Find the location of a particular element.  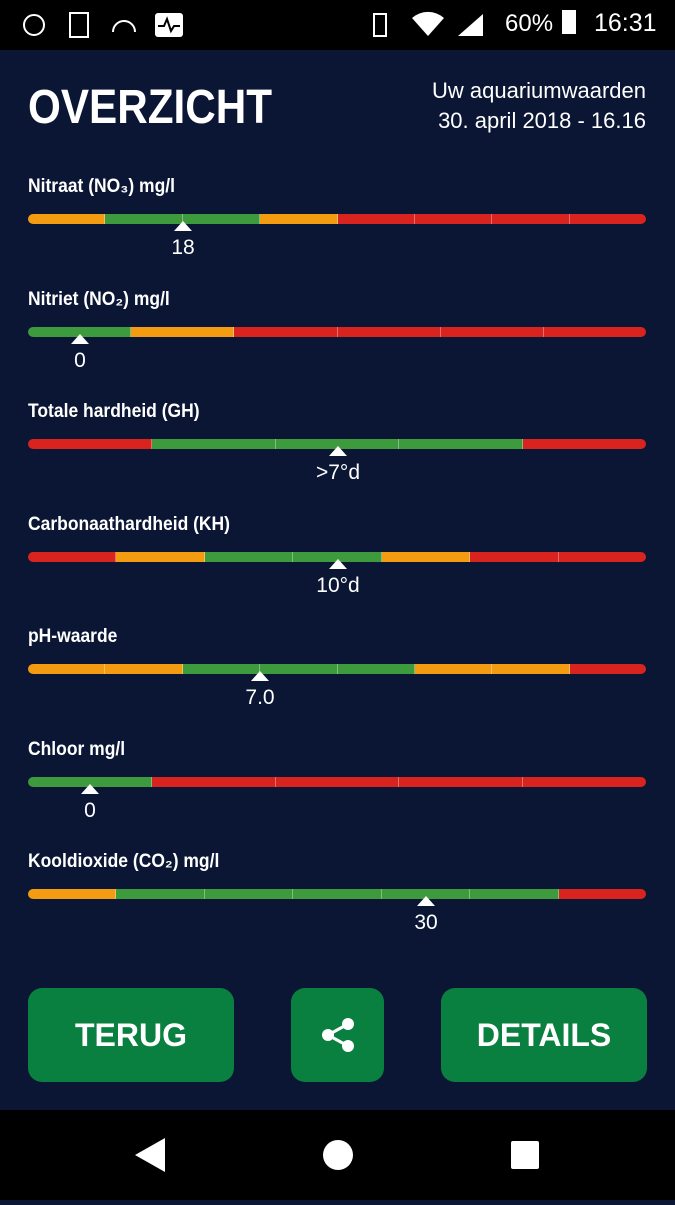

date: 30. april 2018 - 16.16 is located at coordinates (542, 120).